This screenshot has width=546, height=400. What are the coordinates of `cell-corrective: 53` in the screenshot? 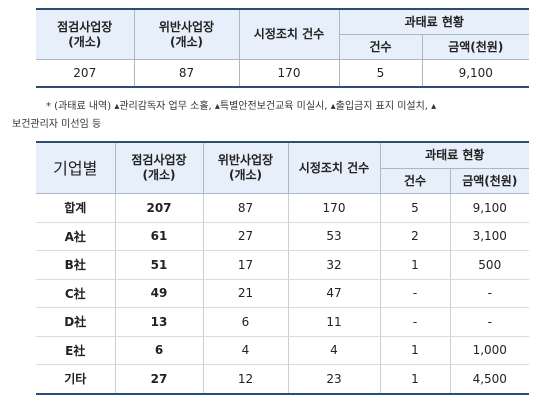 It's located at (334, 236).